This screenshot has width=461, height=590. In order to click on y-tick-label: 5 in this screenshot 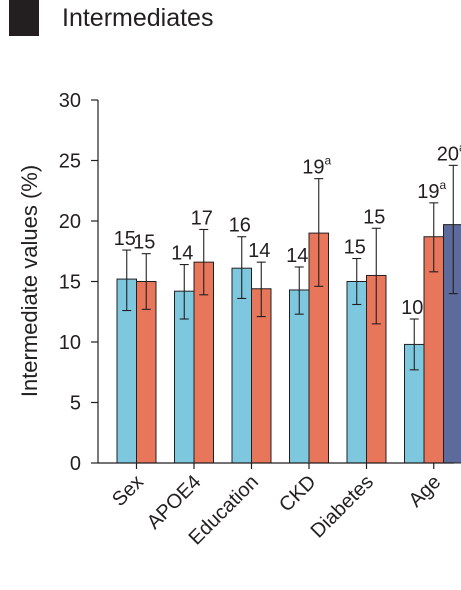, I will do `click(75, 404)`.